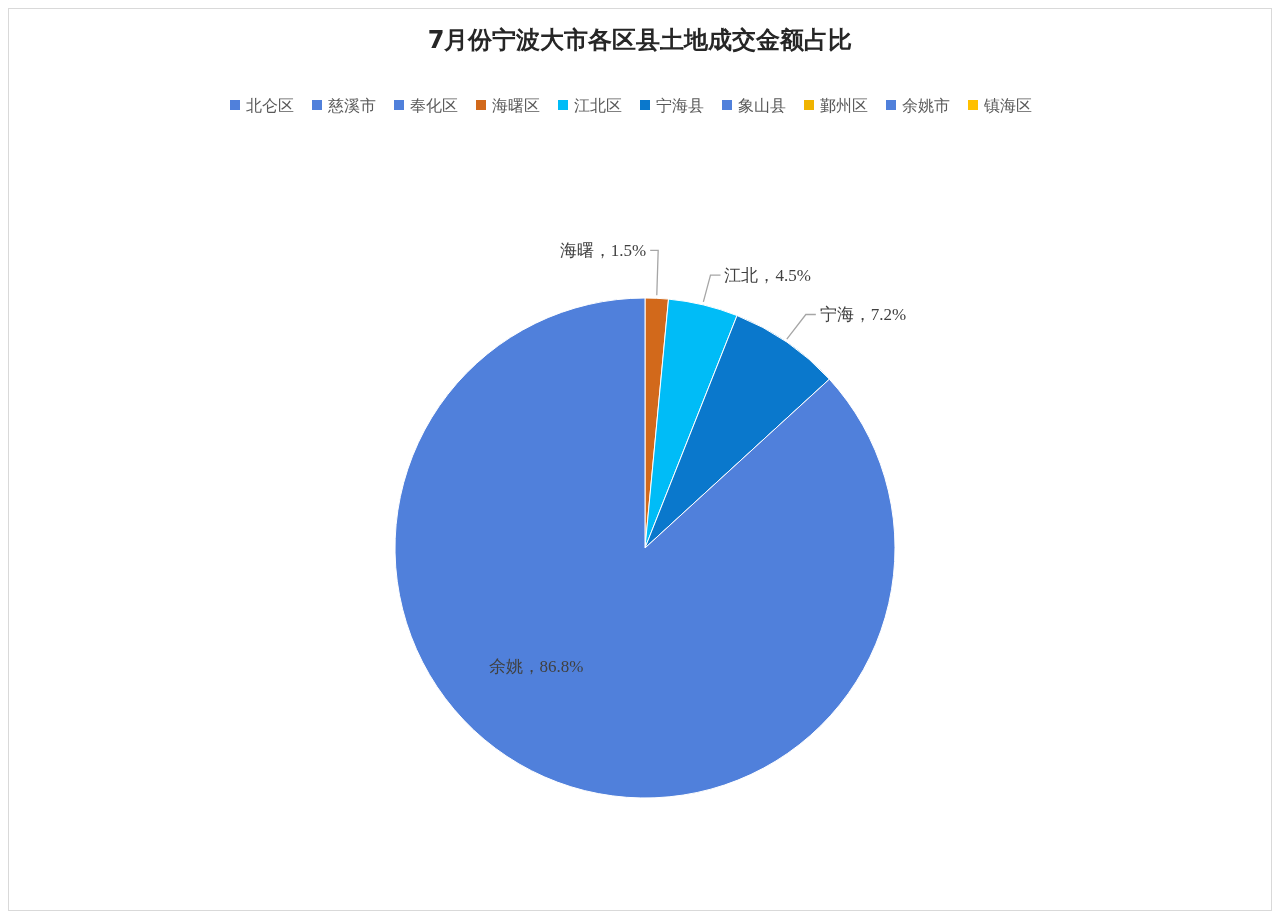  I want to click on legend-label: 江北区, so click(598, 105).